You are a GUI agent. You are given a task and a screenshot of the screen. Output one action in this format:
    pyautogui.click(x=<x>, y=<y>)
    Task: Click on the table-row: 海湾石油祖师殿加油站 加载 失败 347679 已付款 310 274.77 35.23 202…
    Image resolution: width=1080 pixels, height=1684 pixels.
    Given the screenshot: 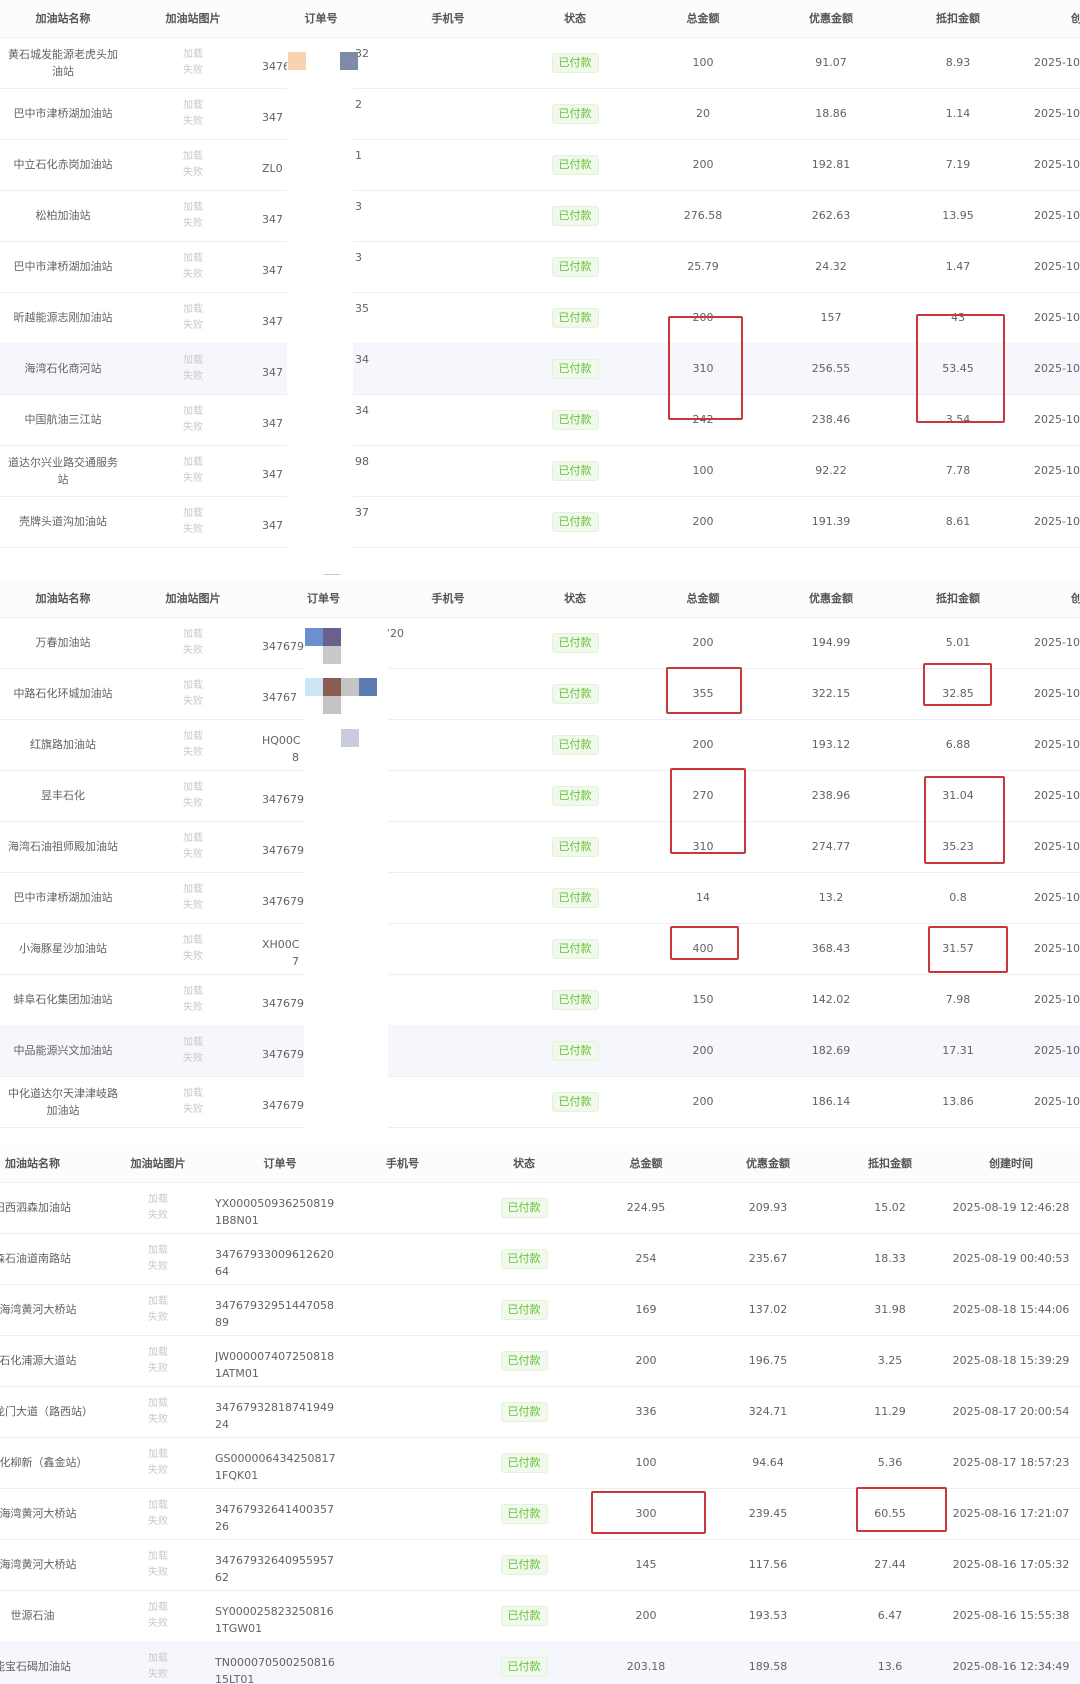 What is the action you would take?
    pyautogui.click(x=540, y=847)
    